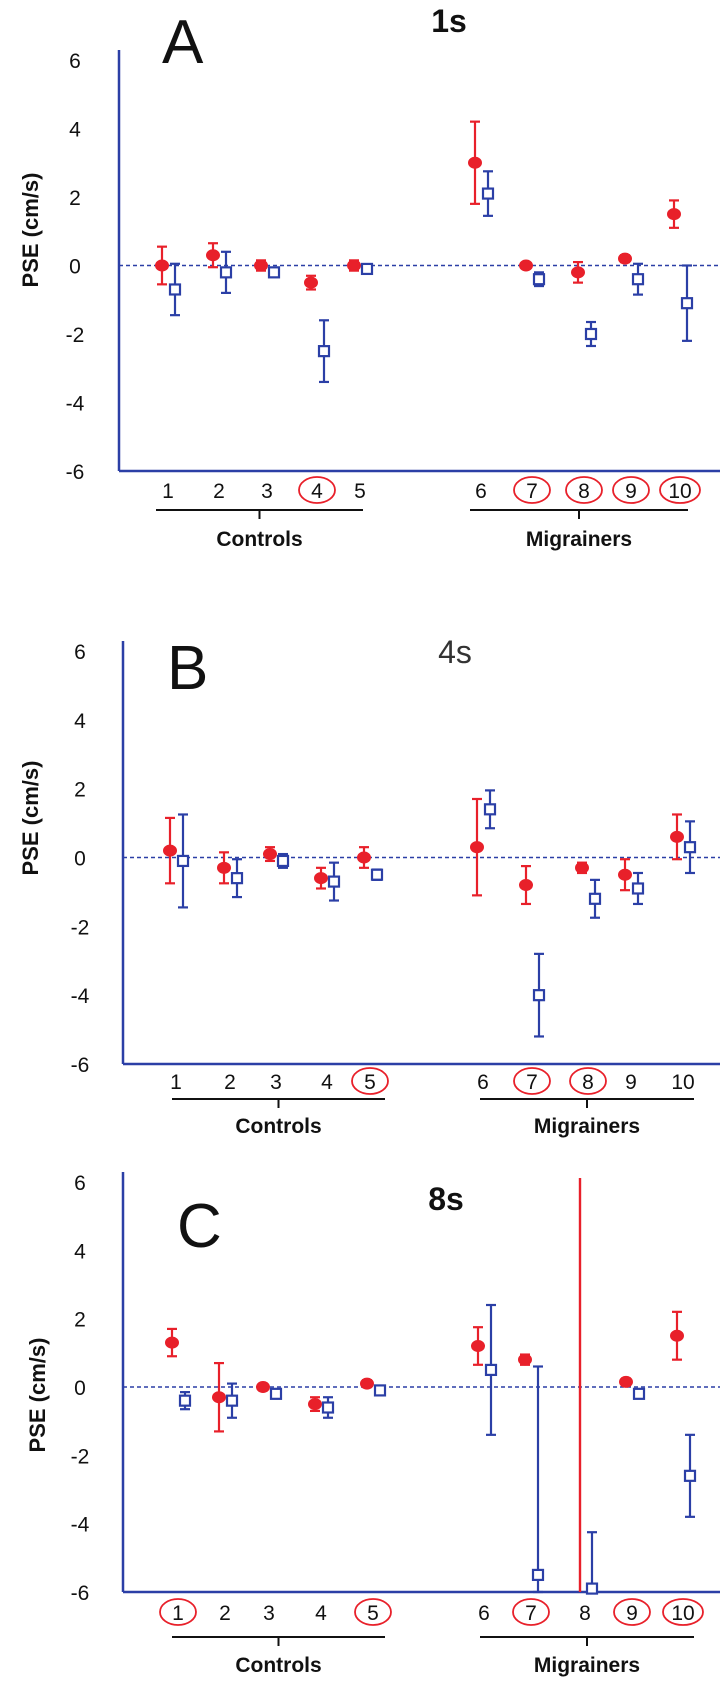  I want to click on panel-title: 1s, so click(449, 21).